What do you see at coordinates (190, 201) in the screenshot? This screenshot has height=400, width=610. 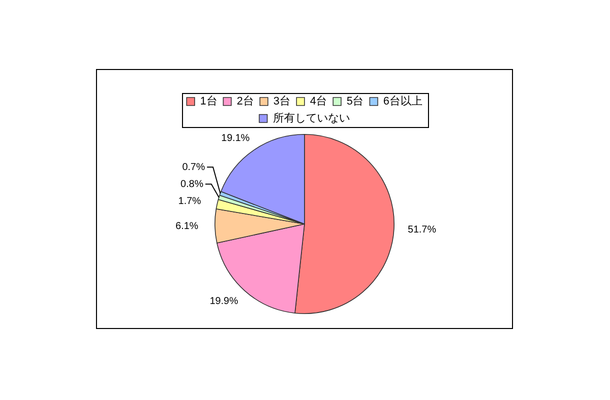 I see `data-label: 1.7%` at bounding box center [190, 201].